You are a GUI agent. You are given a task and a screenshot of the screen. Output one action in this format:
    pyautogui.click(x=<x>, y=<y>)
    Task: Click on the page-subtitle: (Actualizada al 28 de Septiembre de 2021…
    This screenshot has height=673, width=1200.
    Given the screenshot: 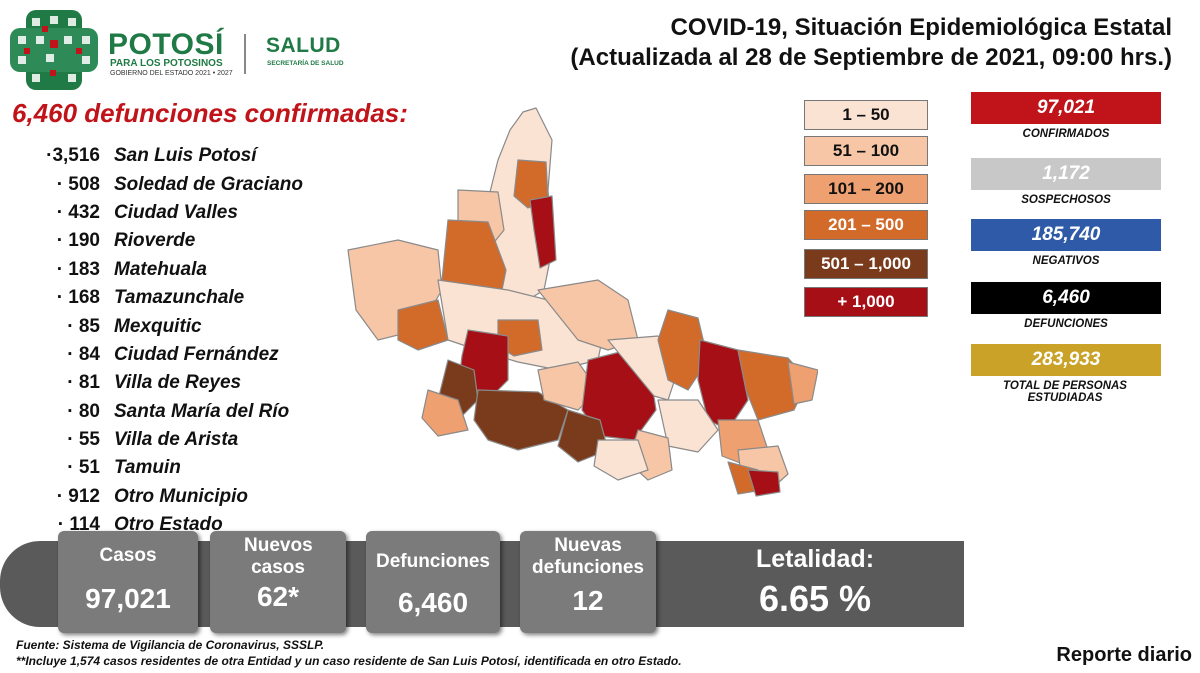 What is the action you would take?
    pyautogui.click(x=871, y=57)
    